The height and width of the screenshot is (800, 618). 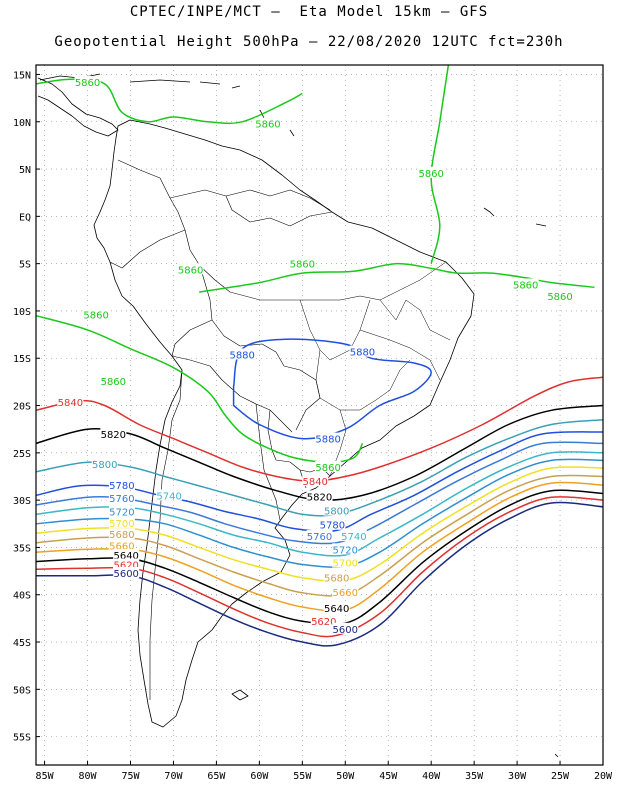 What do you see at coordinates (22, 407) in the screenshot?
I see `lat-tick-label: 20S` at bounding box center [22, 407].